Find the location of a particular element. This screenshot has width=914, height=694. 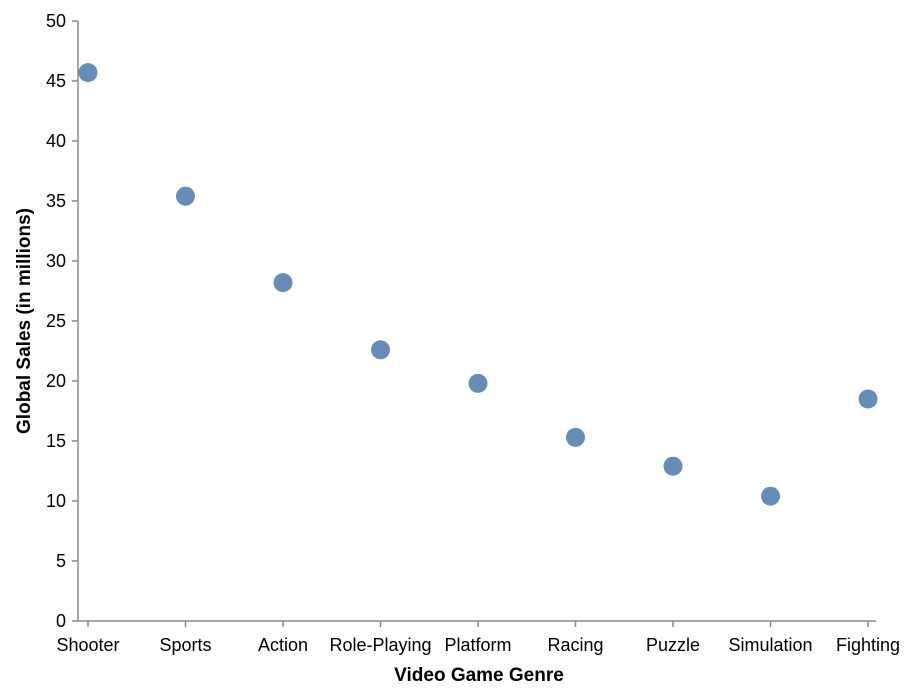

x-tick-label: Action is located at coordinates (283, 645).